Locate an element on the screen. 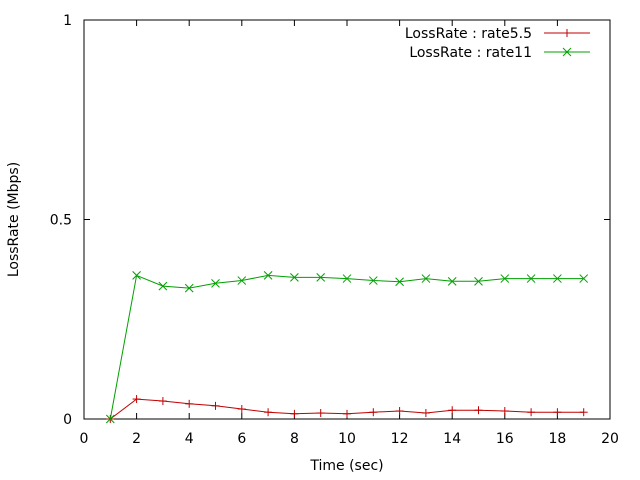 The image size is (640, 480). y-tick-label: 0.5 is located at coordinates (61, 221).